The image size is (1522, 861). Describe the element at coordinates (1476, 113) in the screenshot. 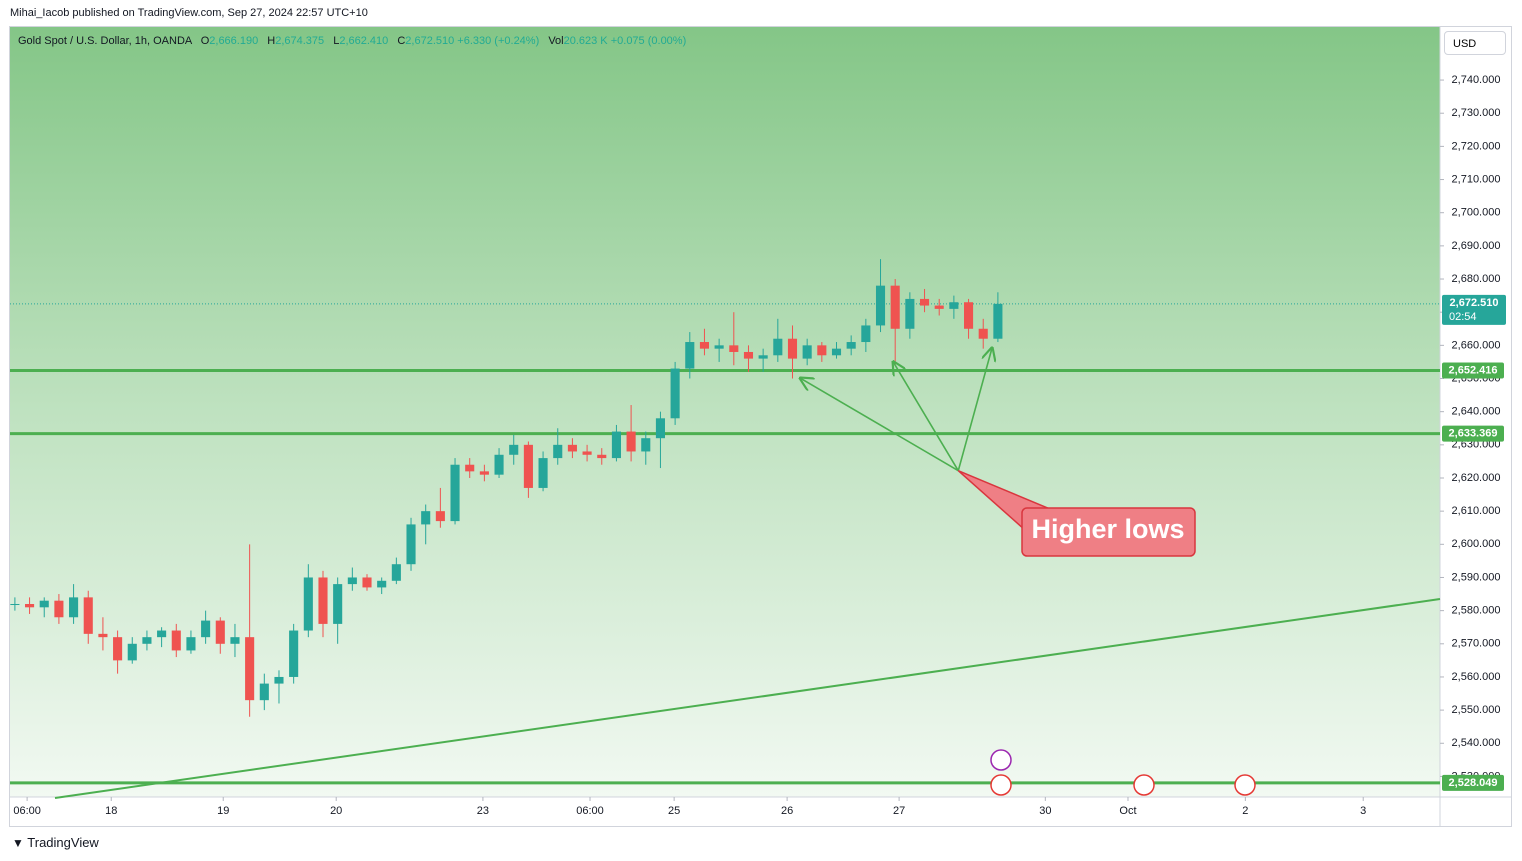

I see `y-tick-label: 2,730.000` at that location.